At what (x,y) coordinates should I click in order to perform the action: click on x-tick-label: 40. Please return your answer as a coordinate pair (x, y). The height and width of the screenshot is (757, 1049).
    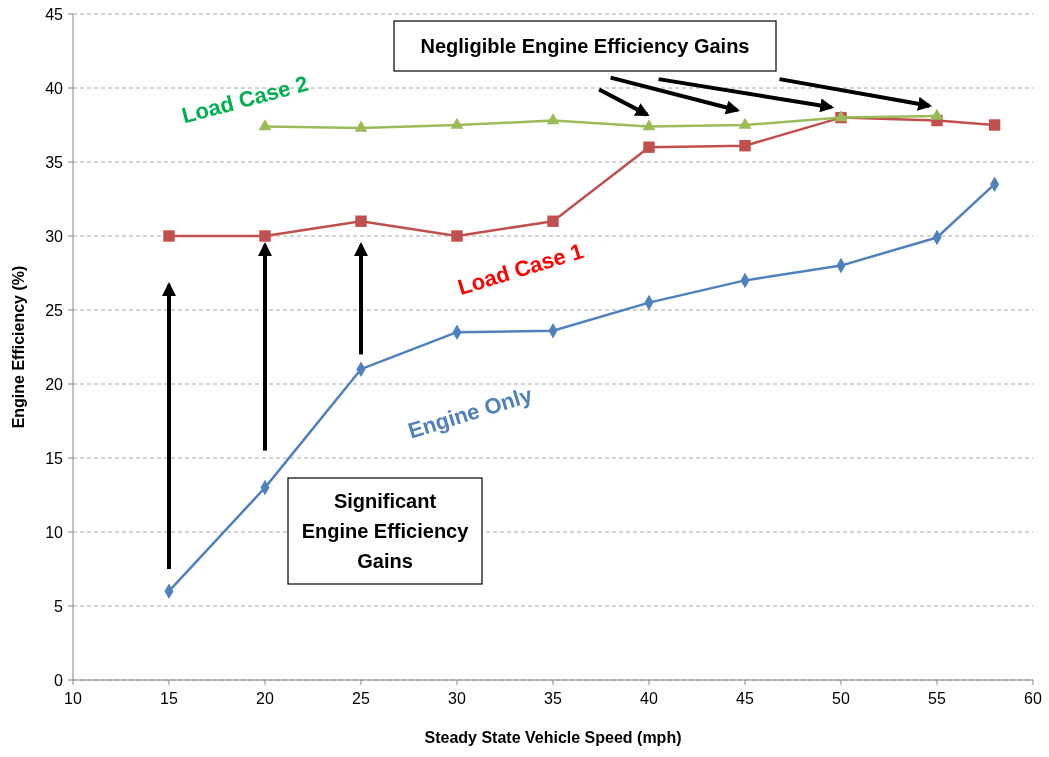
    Looking at the image, I should click on (649, 698).